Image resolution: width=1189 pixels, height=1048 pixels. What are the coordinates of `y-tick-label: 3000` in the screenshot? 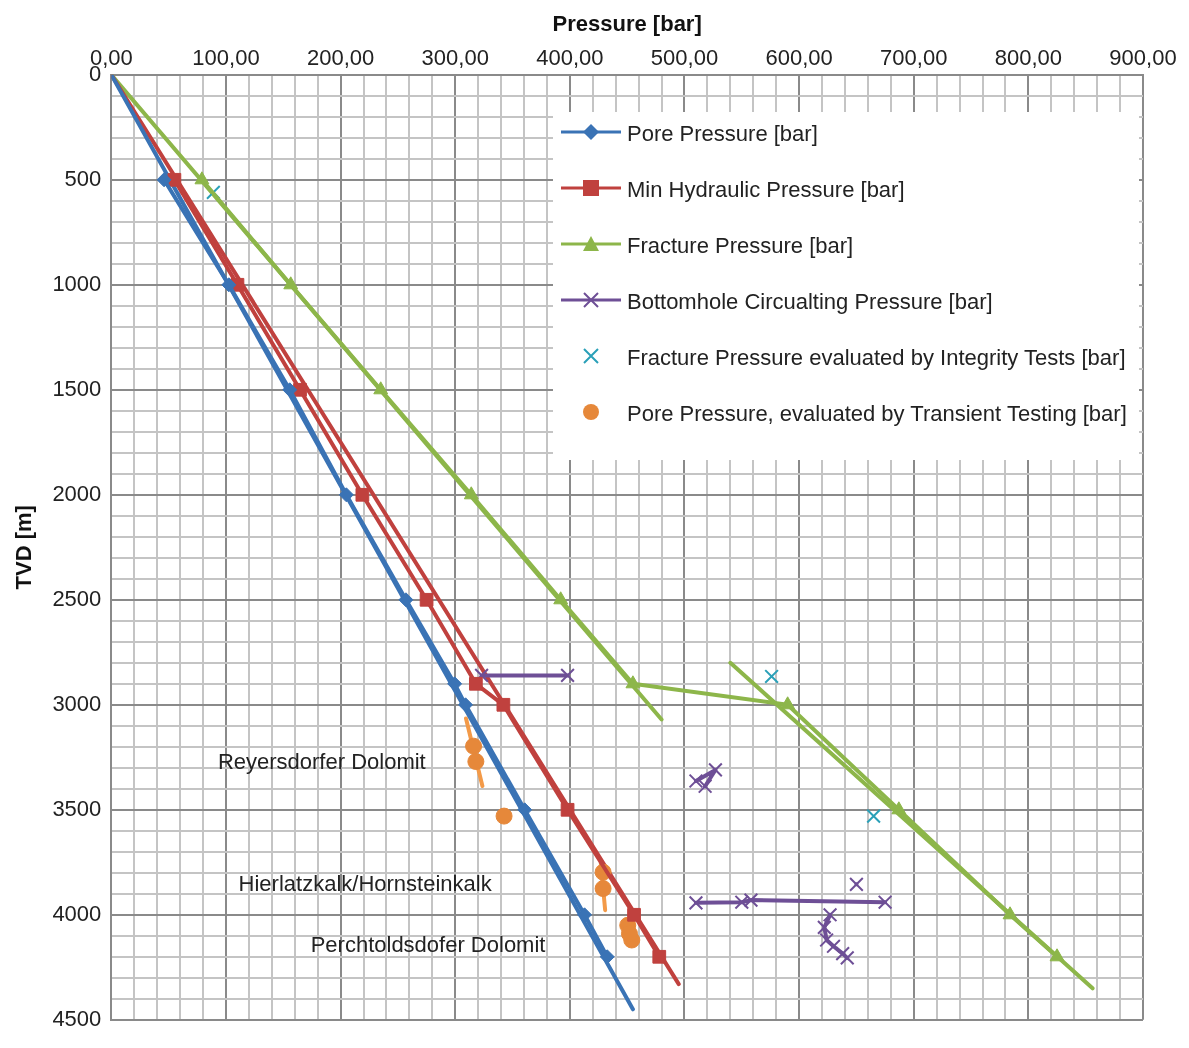 It's located at (77, 703).